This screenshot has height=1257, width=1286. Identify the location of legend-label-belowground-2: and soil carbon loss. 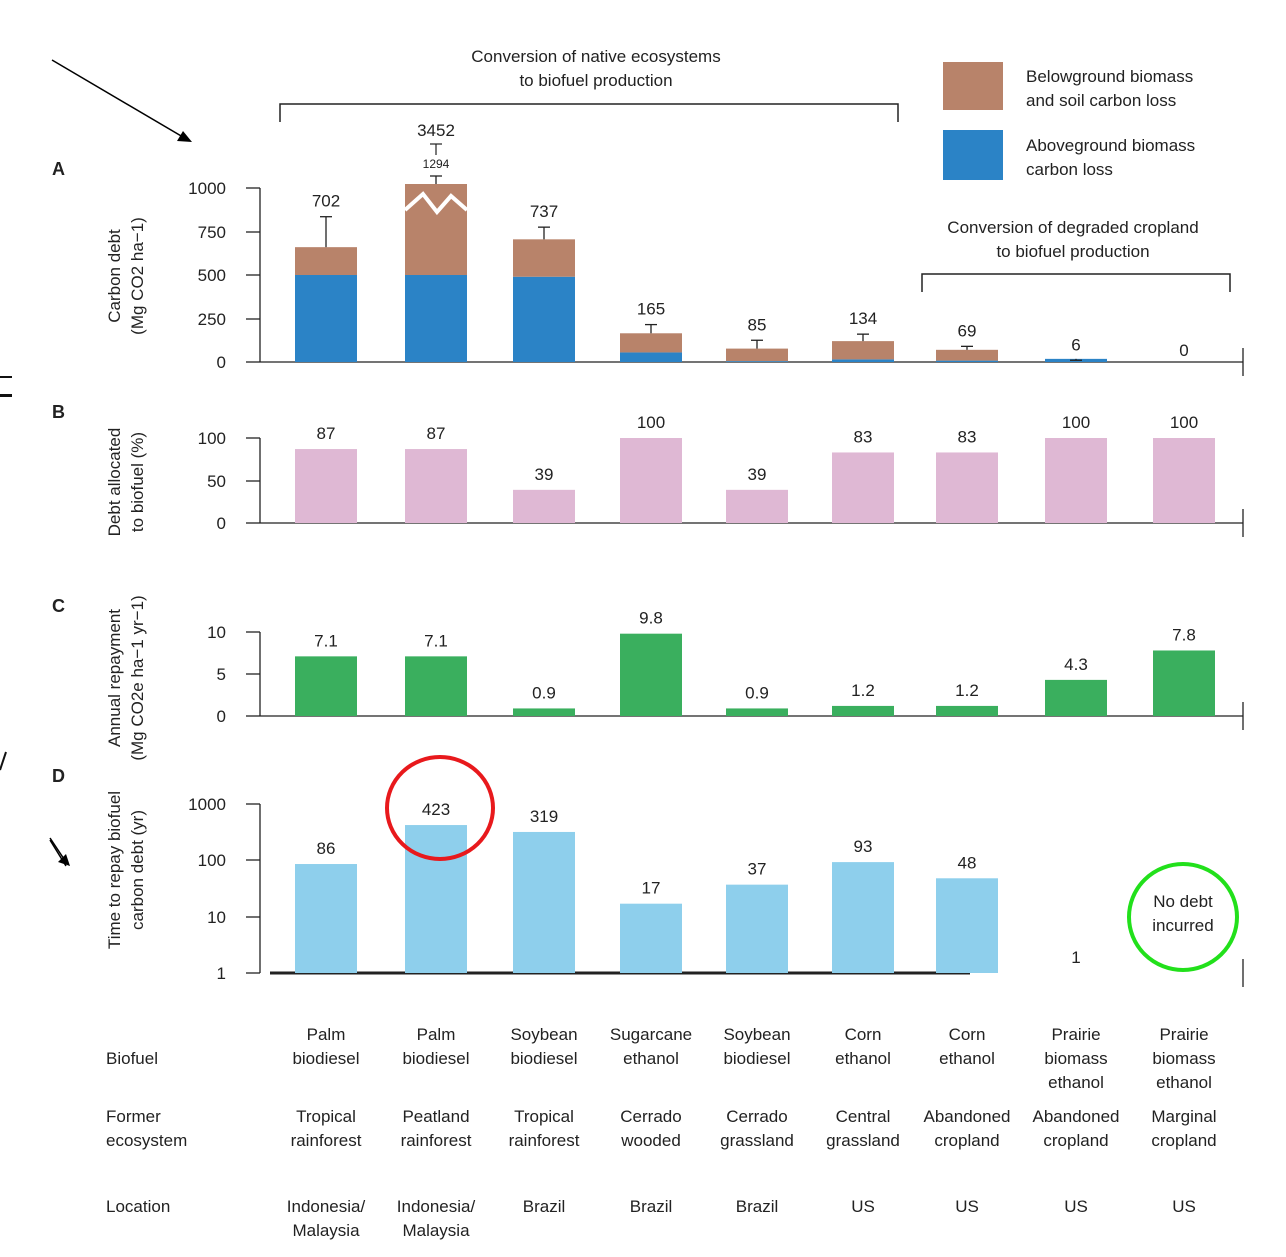
(1101, 100).